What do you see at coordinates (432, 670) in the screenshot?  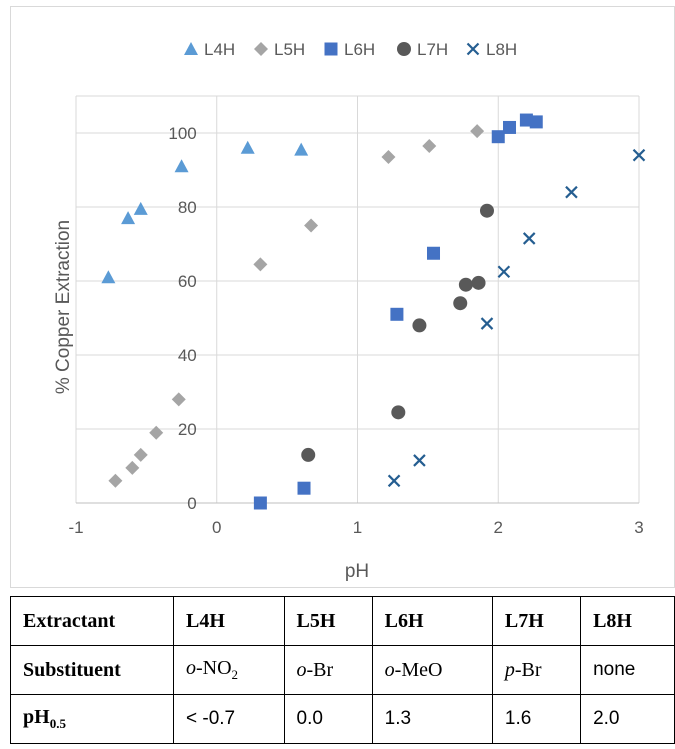 I see `substituent-cell: o-MeO` at bounding box center [432, 670].